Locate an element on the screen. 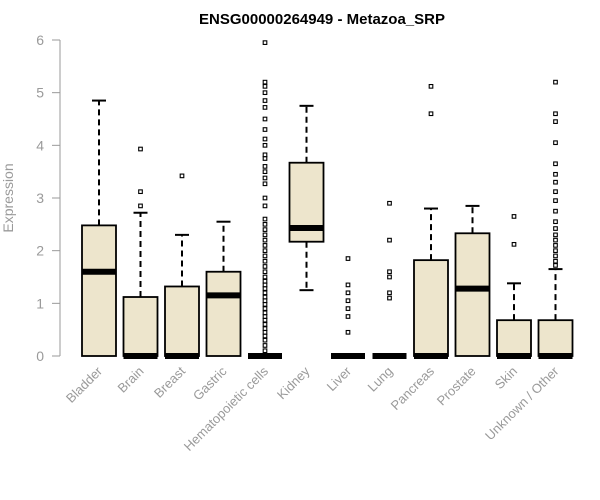 The image size is (600, 500). y-tick-label: 5 is located at coordinates (40, 93).